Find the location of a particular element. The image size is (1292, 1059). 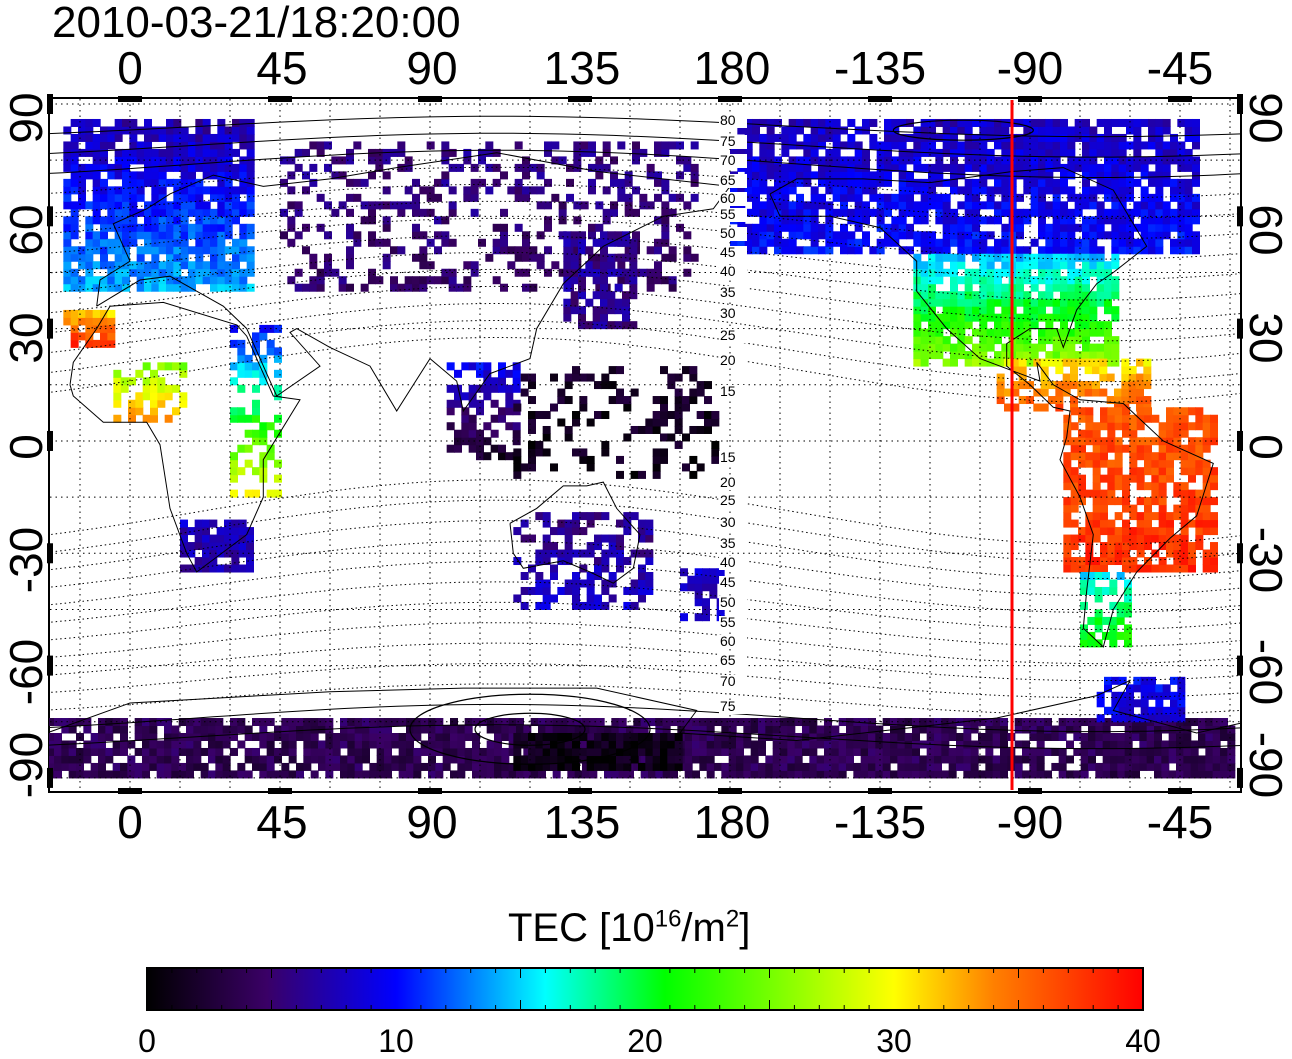

contour-label-bg is located at coordinates (733, 392).